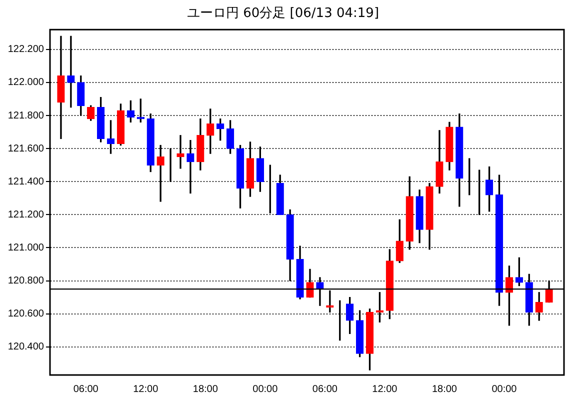  Describe the element at coordinates (26, 281) in the screenshot. I see `y-tick-label: 120.800` at that location.